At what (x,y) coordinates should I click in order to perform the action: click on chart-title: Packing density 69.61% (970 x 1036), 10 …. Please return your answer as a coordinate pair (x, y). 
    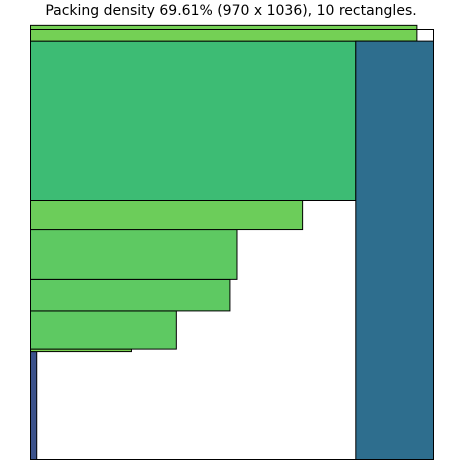
    Looking at the image, I should click on (231, 11).